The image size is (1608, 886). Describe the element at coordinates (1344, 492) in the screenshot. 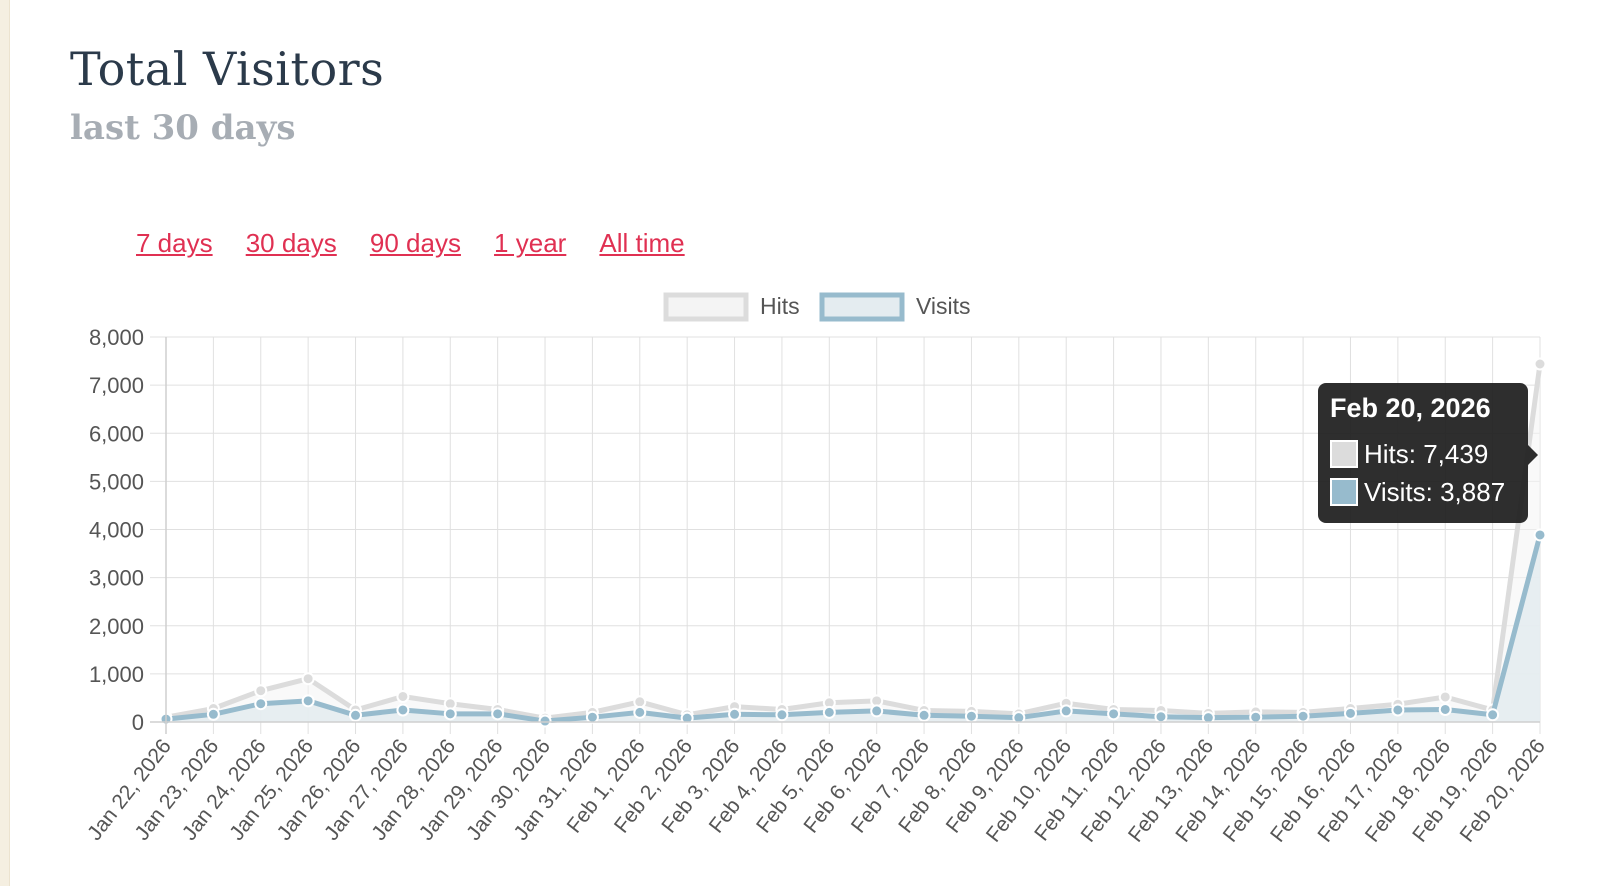

I see `visits-swatch` at that location.